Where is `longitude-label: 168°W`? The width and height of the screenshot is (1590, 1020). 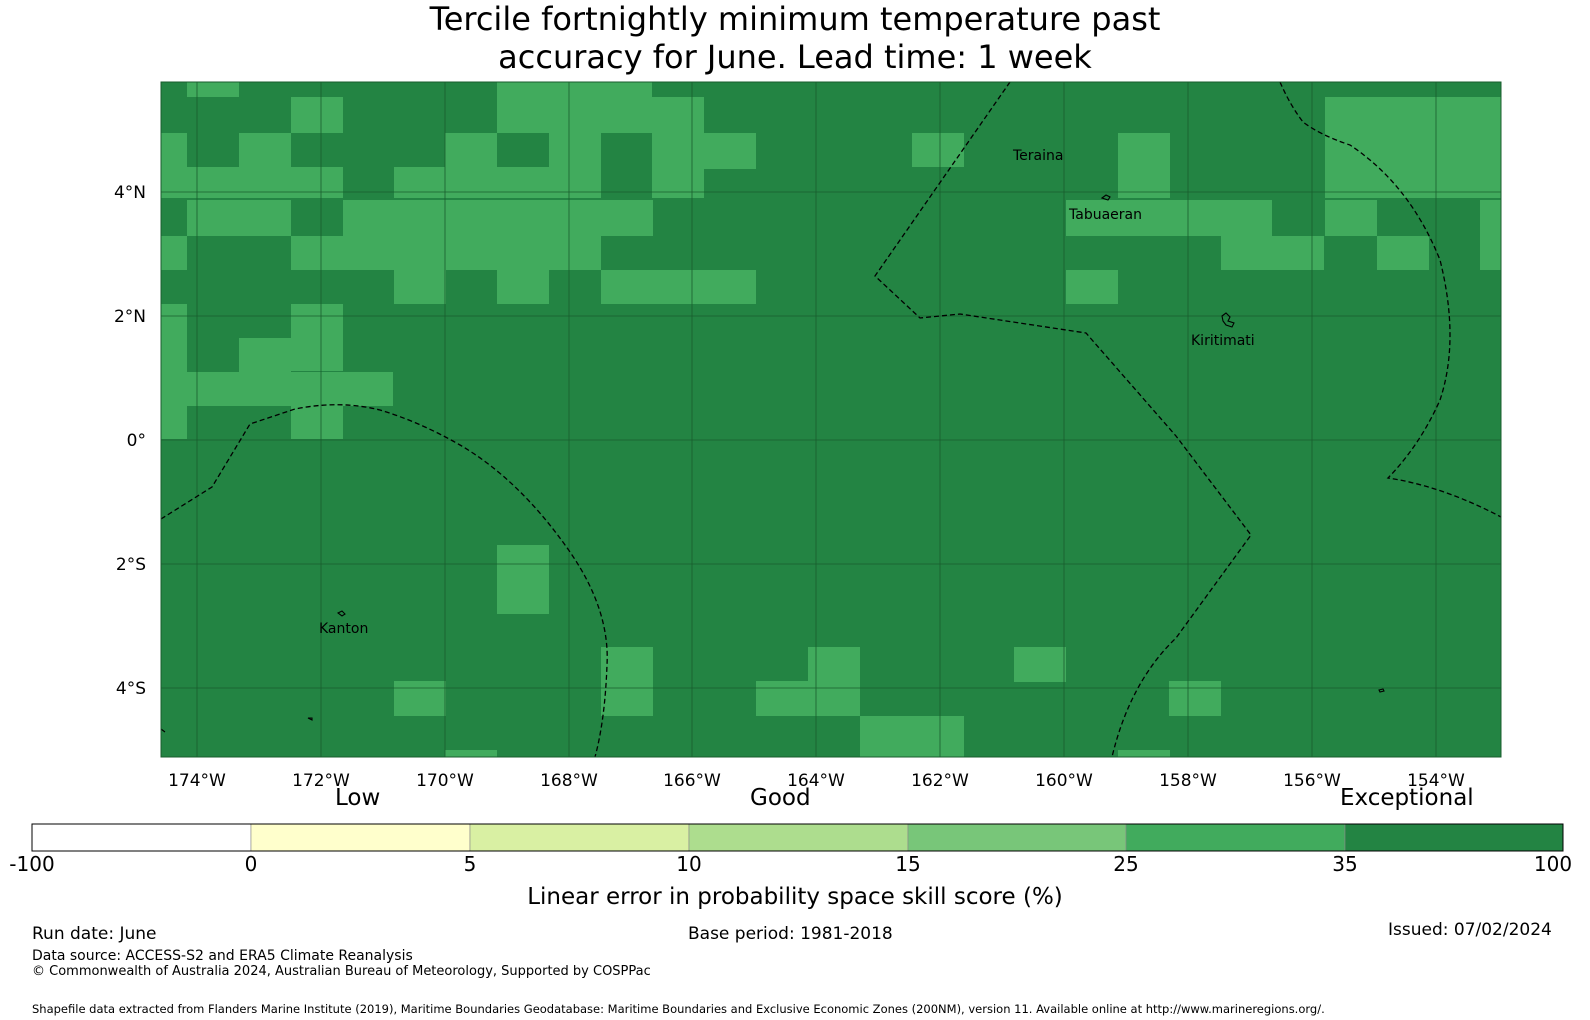 longitude-label: 168°W is located at coordinates (569, 781).